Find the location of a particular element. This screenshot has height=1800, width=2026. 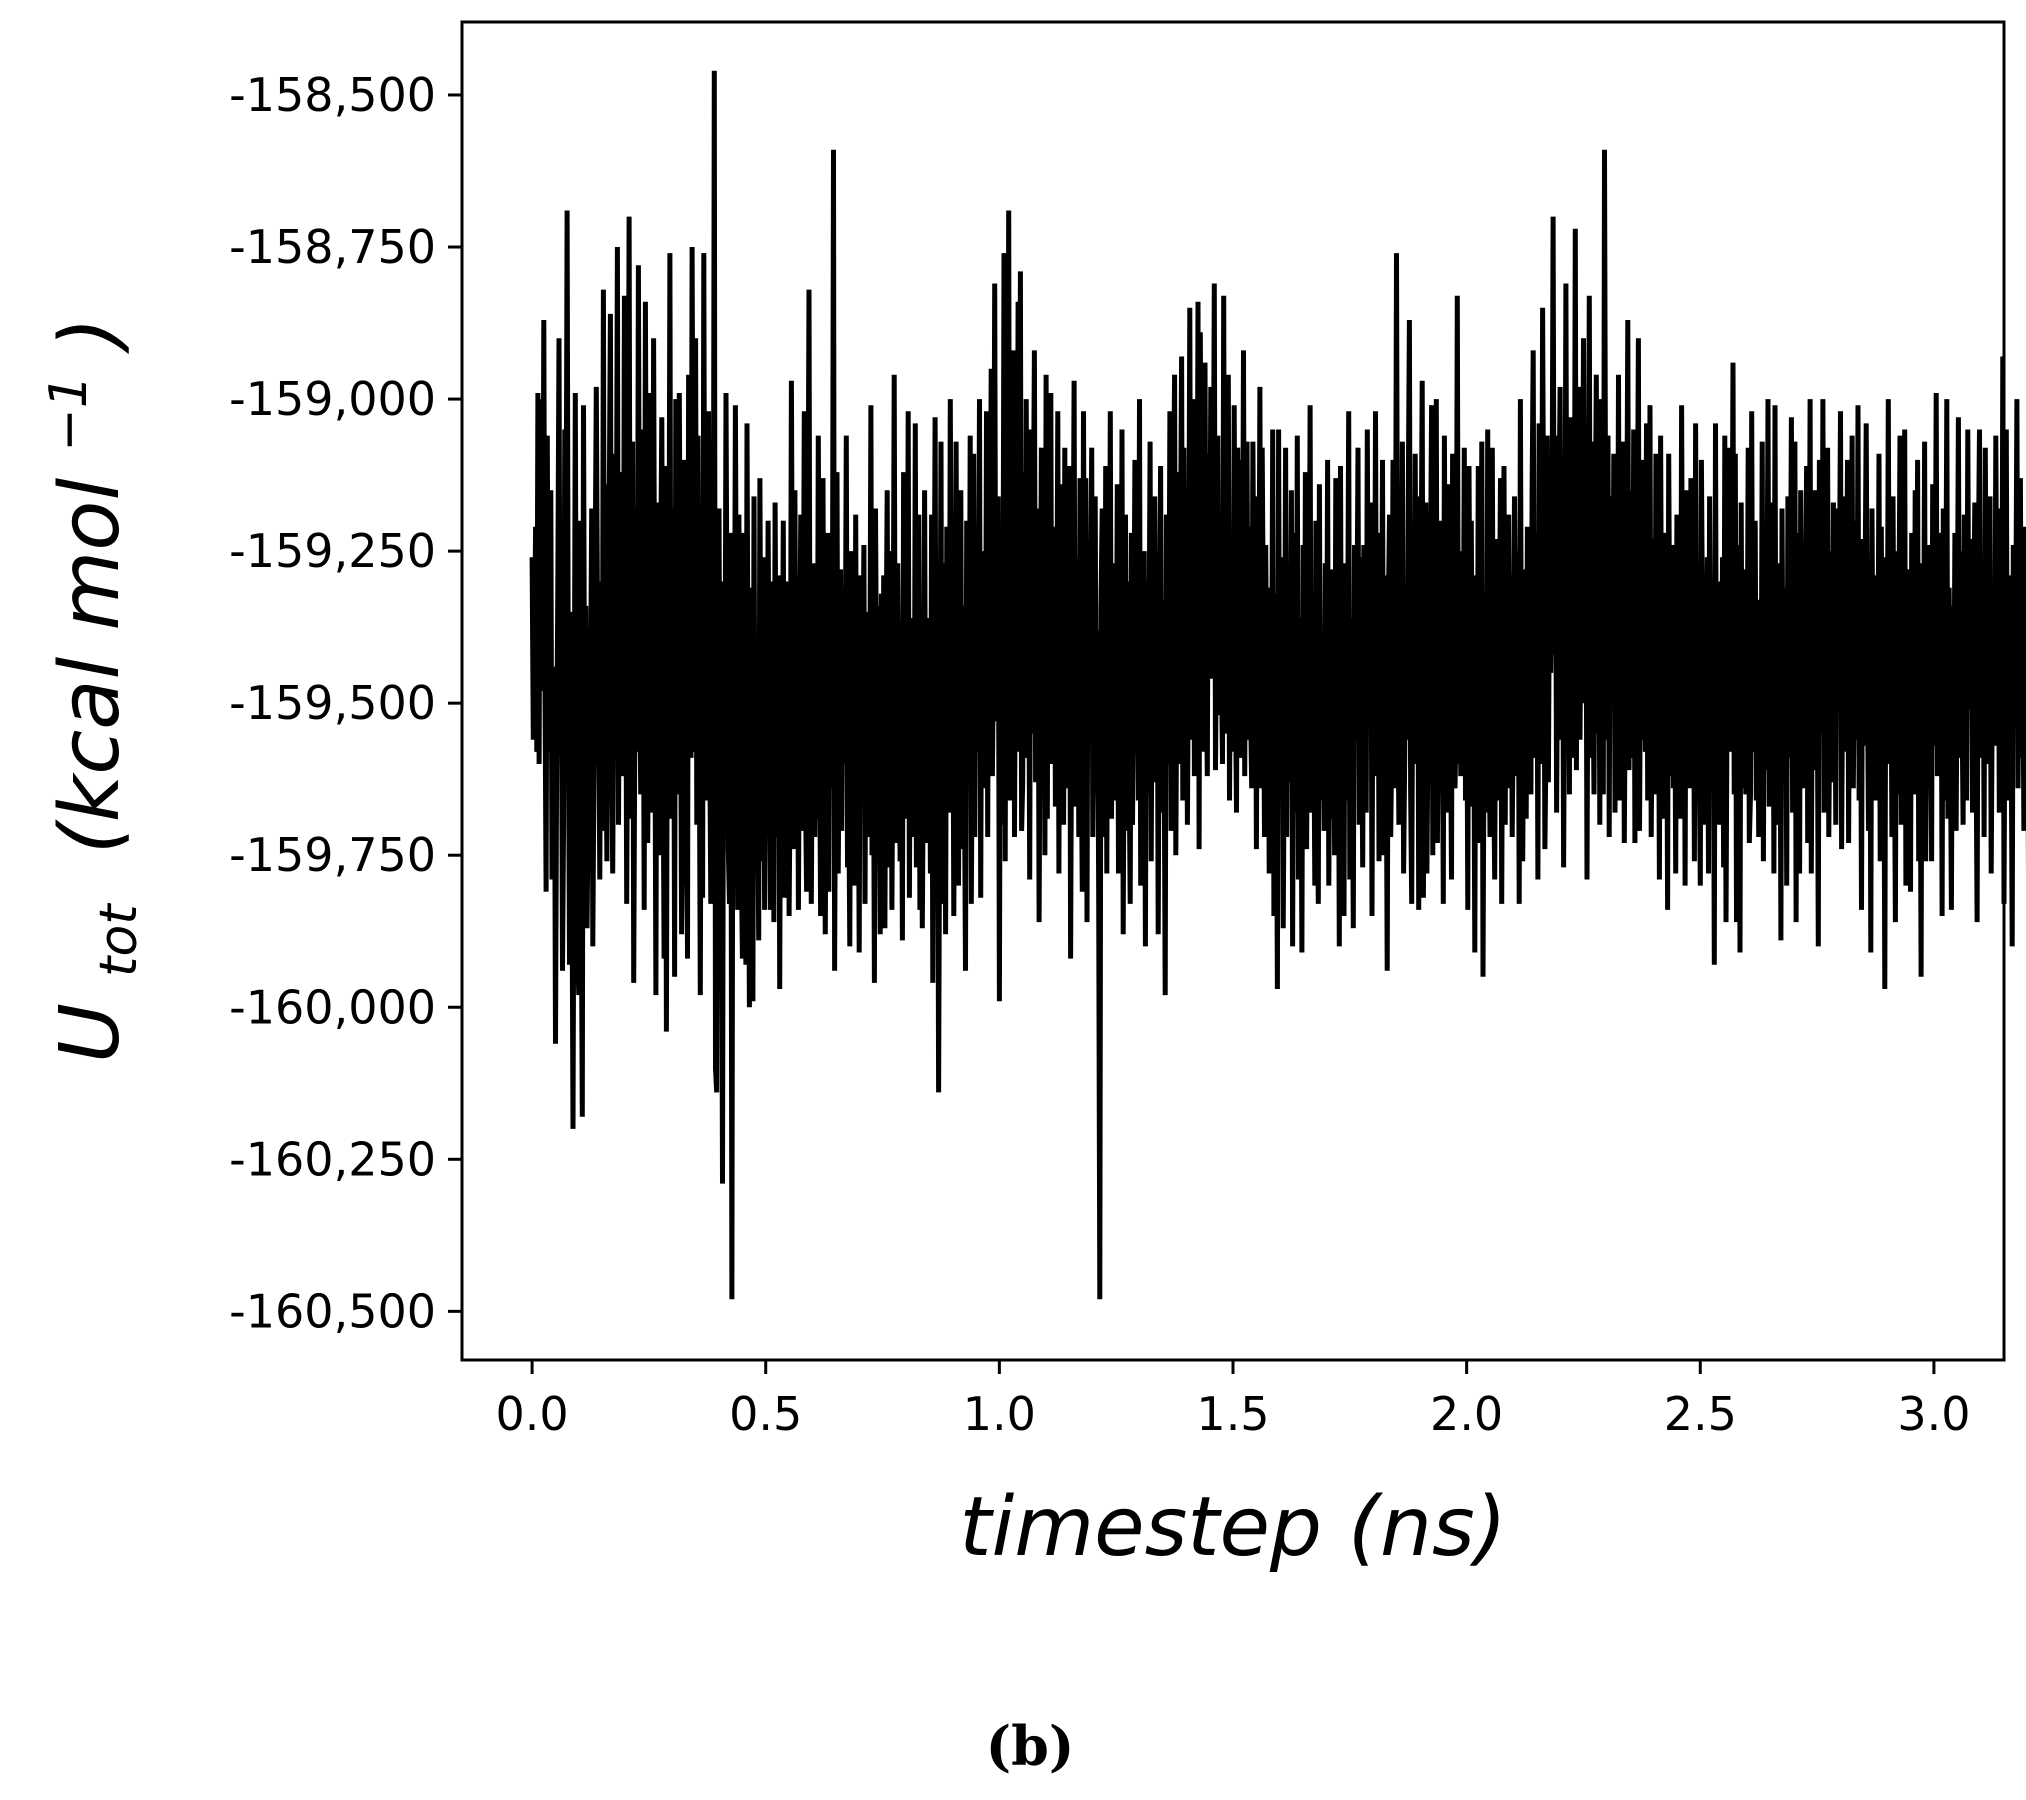

y-tick-label: -160,500 is located at coordinates (332, 1311).